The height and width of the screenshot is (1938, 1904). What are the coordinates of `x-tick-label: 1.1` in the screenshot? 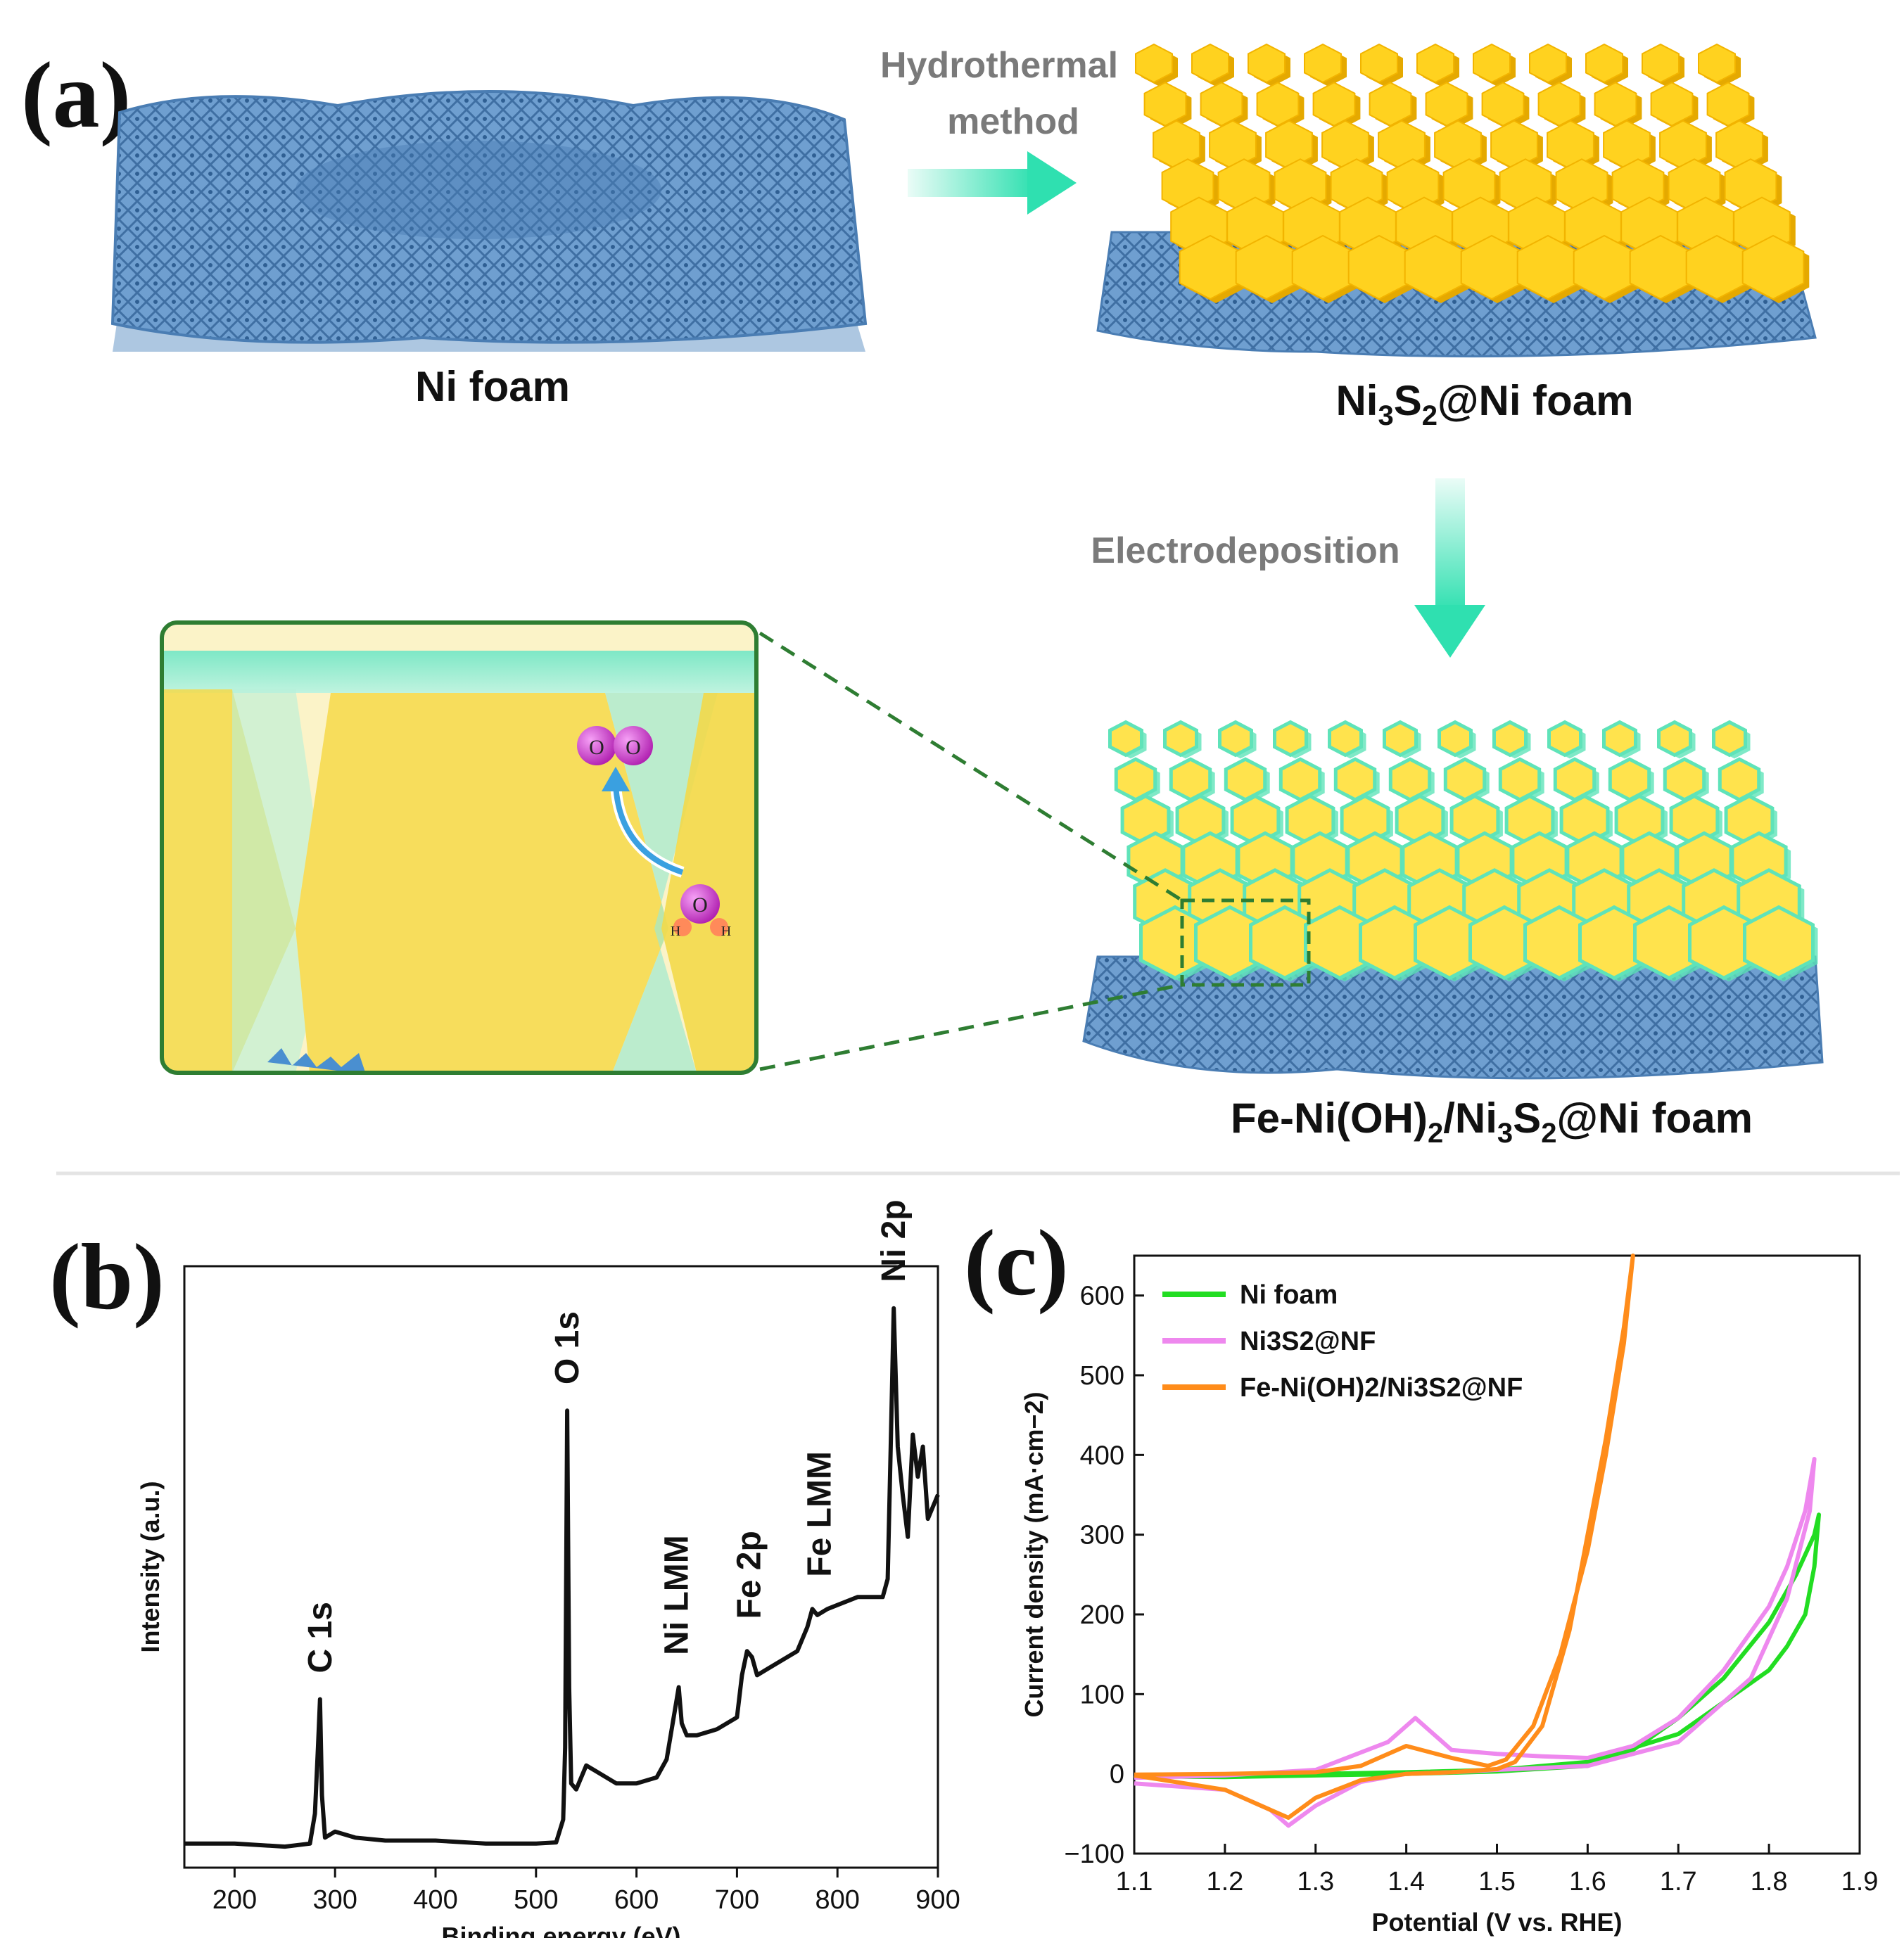 It's located at (1134, 1881).